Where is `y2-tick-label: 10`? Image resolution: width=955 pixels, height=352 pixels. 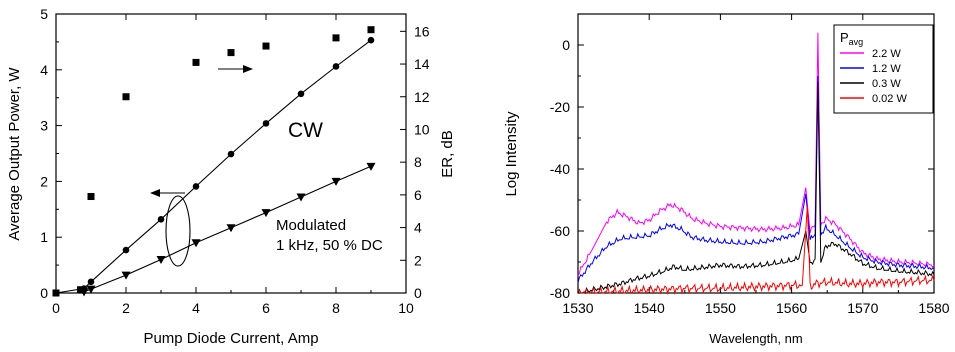
y2-tick-label: 10 is located at coordinates (422, 129).